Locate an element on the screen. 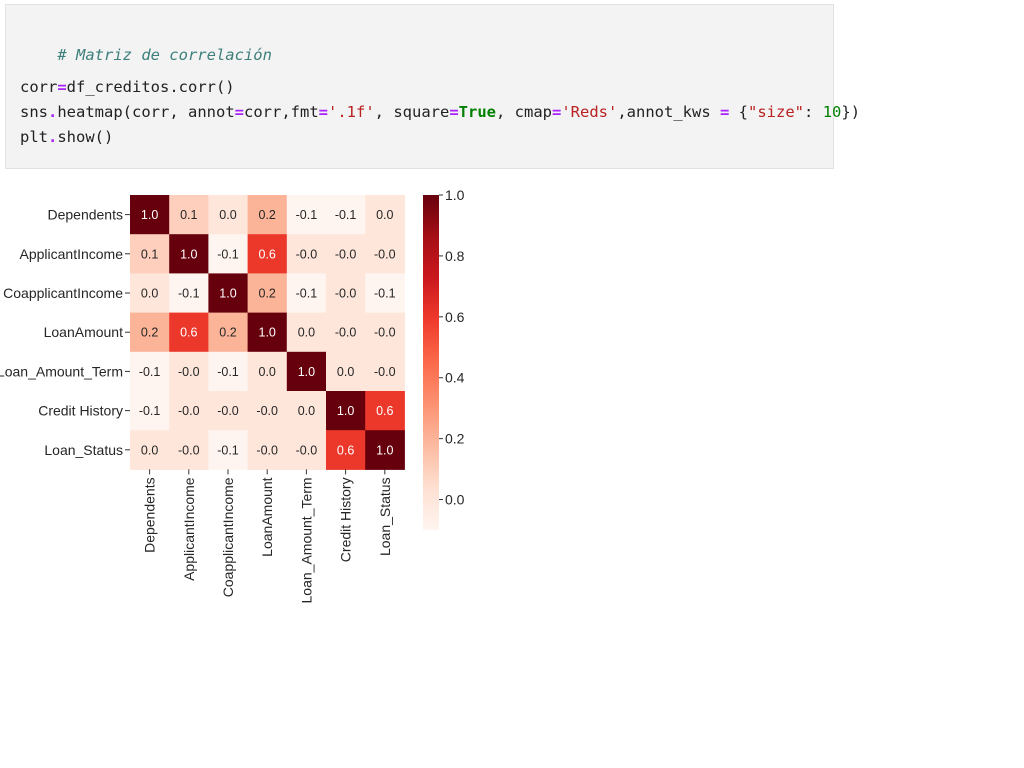  y-tick-label: Loan_Amount_Term is located at coordinates (61, 371).